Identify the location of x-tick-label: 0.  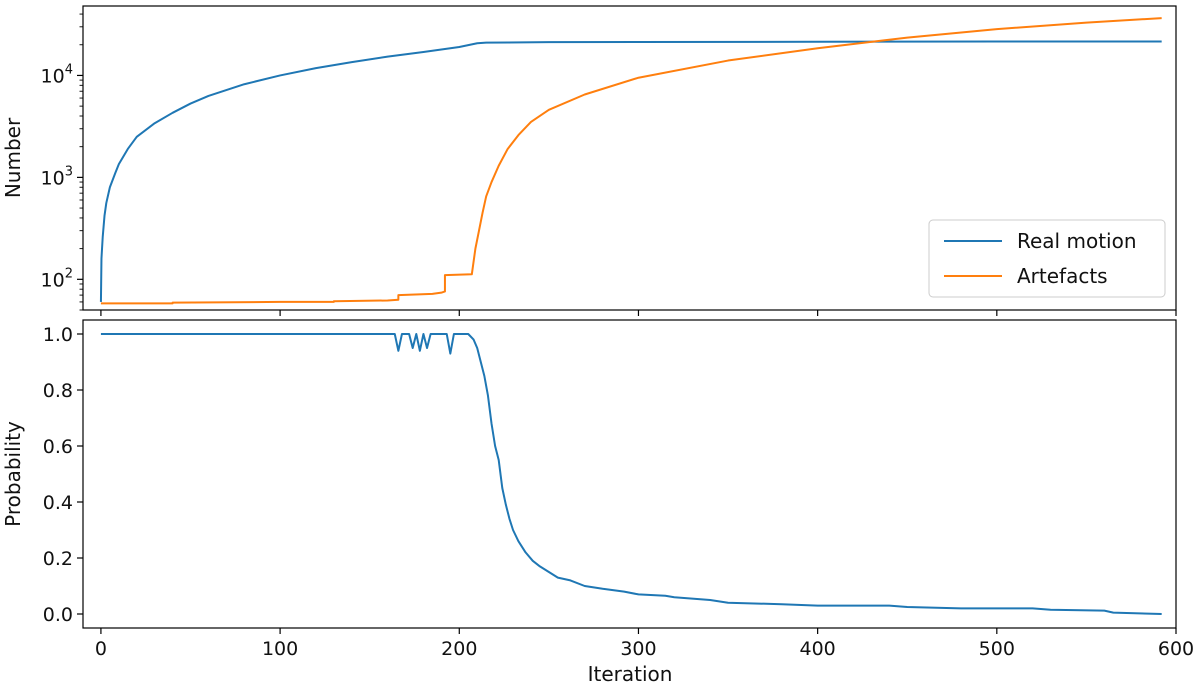
(101, 649).